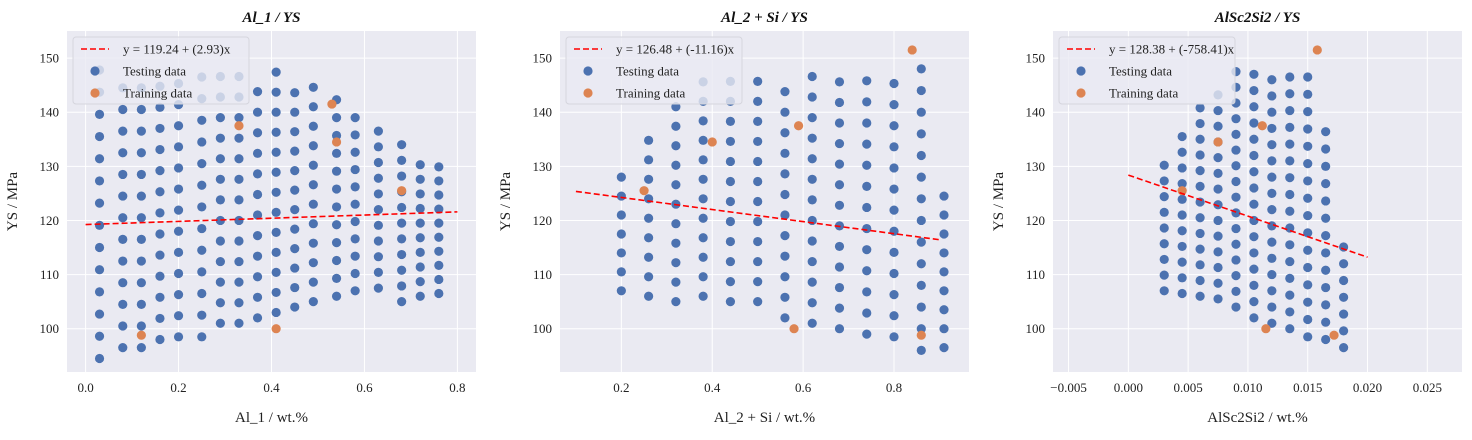 The width and height of the screenshot is (1472, 440). Describe the element at coordinates (50, 328) in the screenshot. I see `y-tick-label: 100` at that location.